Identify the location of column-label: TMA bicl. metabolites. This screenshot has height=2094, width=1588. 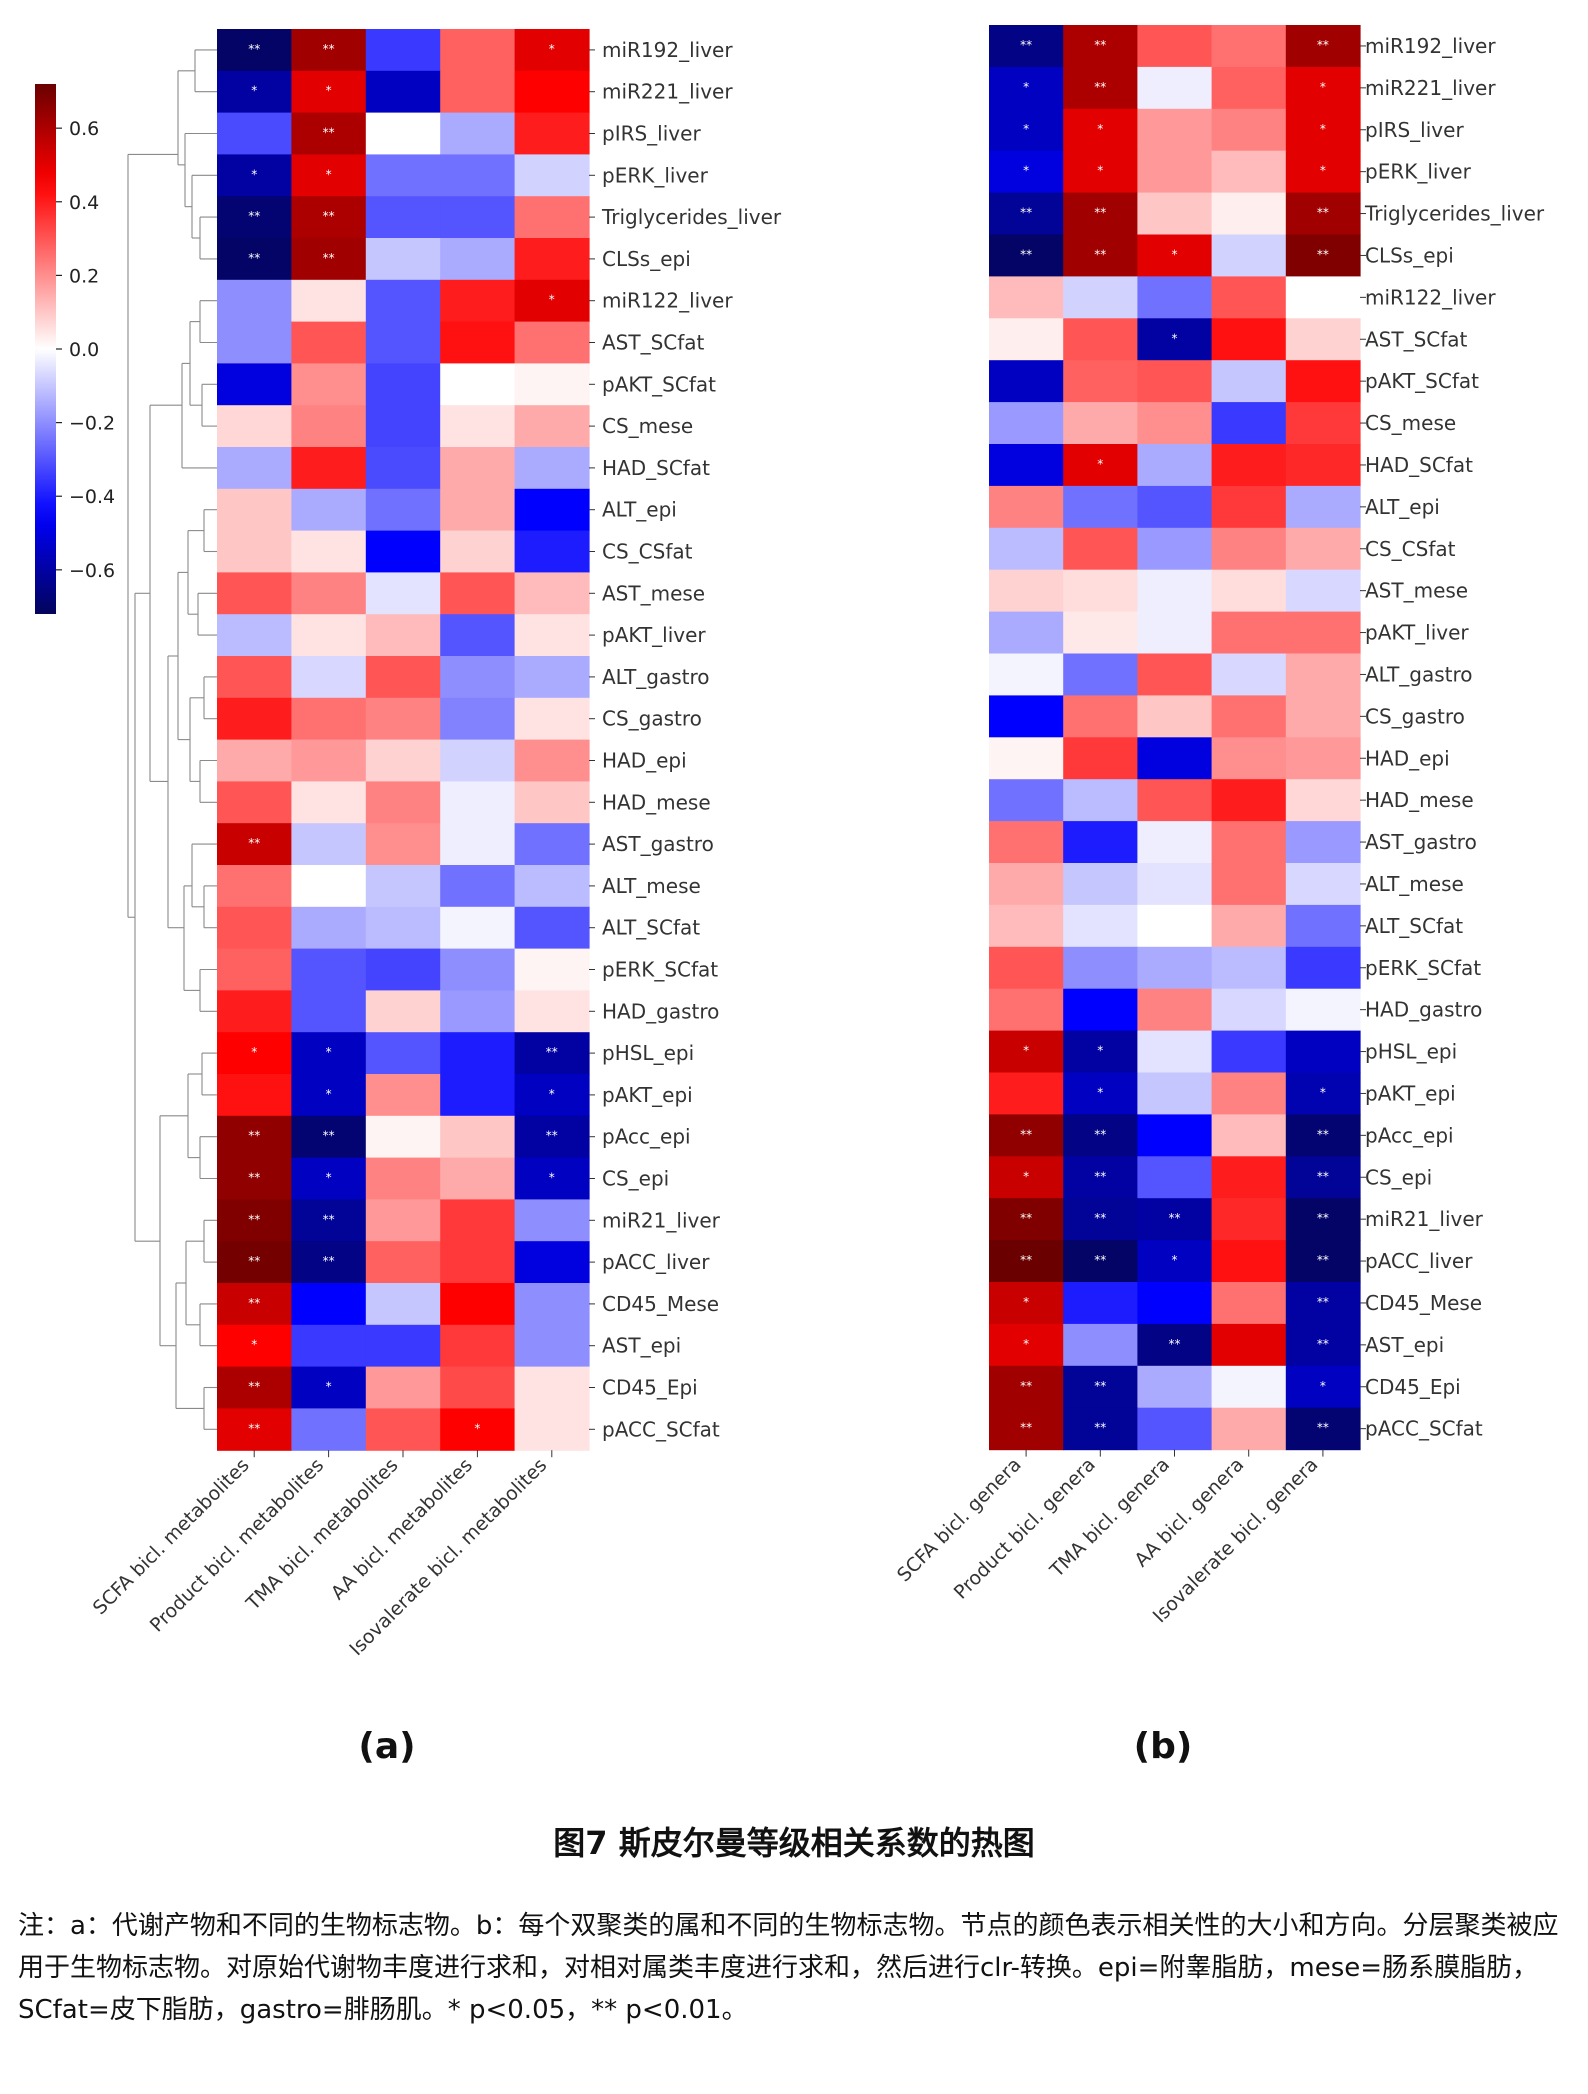
(321, 1534).